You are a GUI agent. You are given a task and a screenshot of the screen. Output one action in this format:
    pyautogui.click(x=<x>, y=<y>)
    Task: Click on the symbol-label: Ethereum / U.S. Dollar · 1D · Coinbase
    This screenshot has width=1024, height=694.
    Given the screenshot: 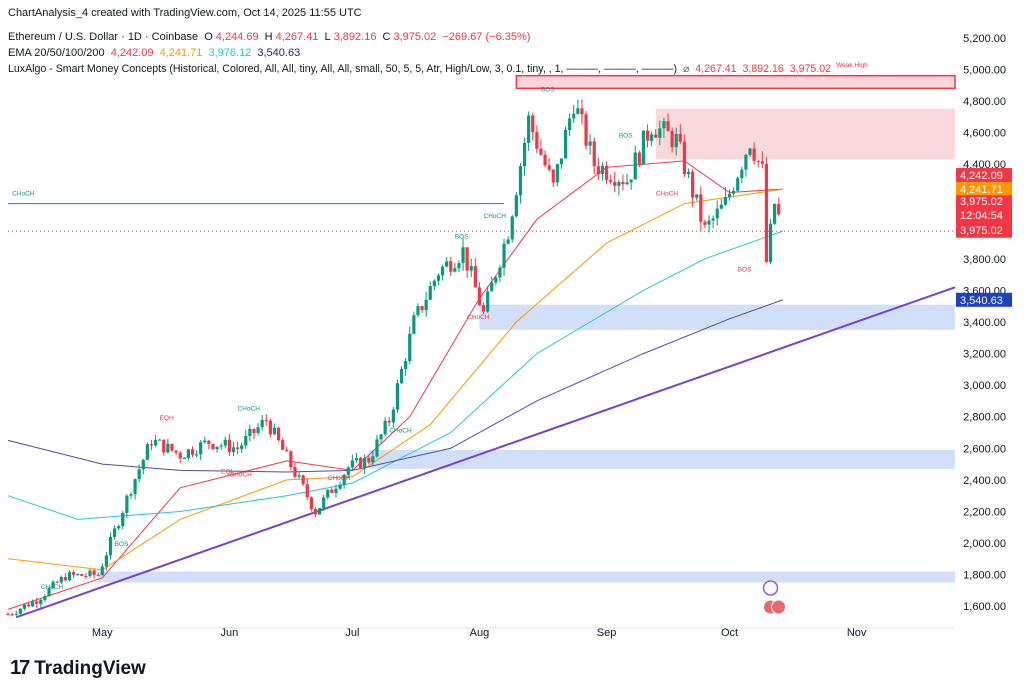 What is the action you would take?
    pyautogui.click(x=103, y=37)
    